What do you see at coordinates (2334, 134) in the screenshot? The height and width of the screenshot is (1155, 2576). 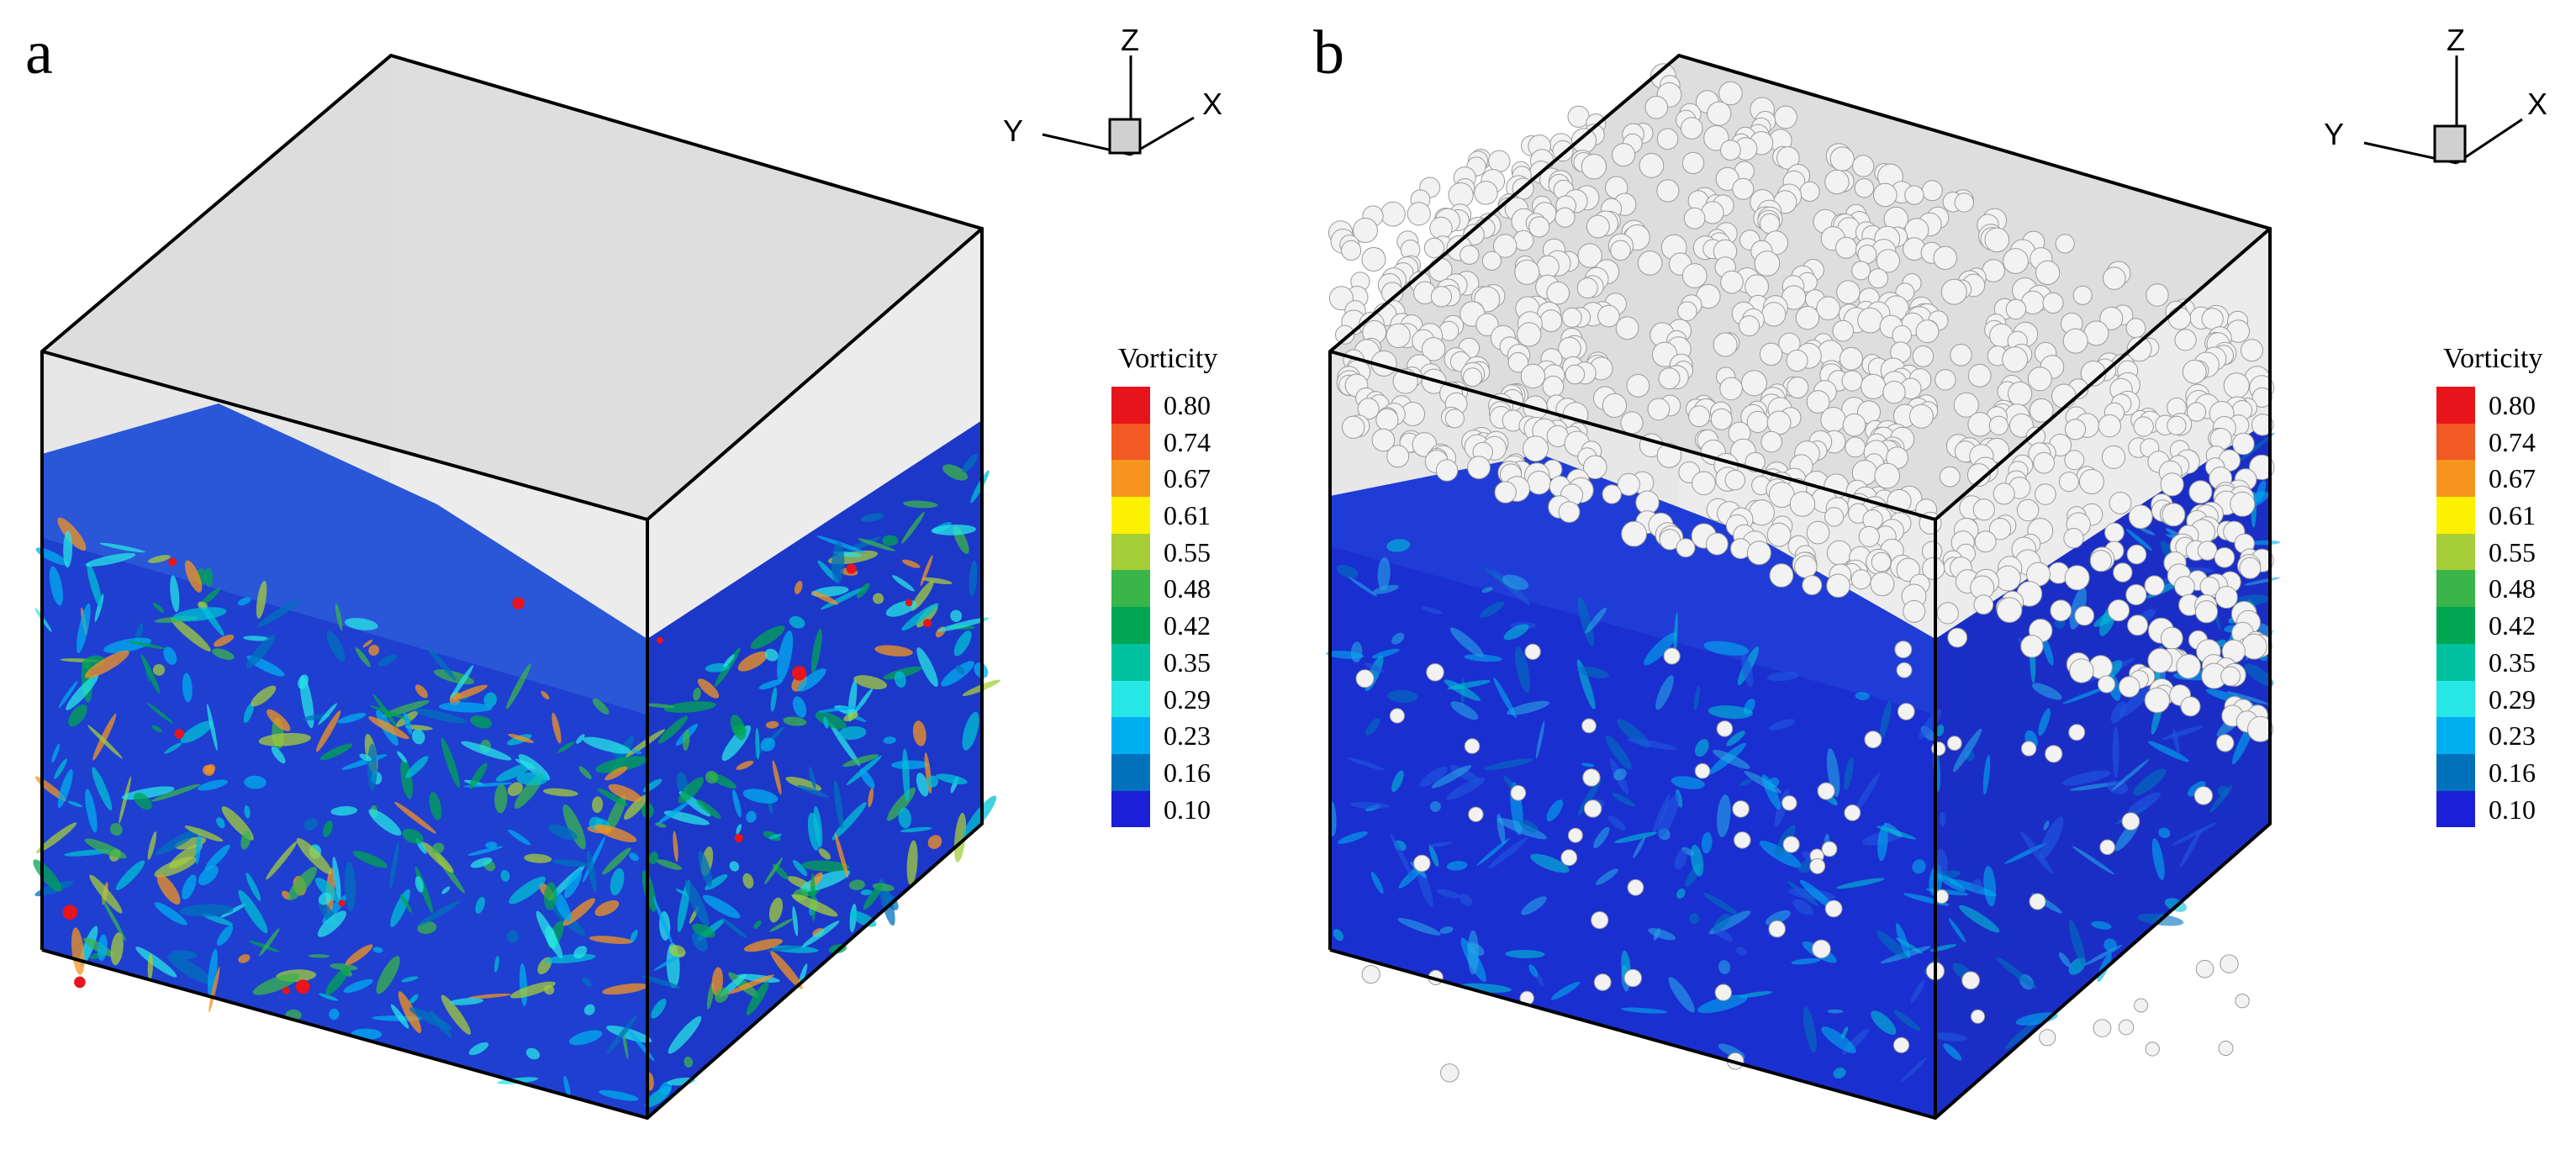 I see `axis-y-label: Y` at bounding box center [2334, 134].